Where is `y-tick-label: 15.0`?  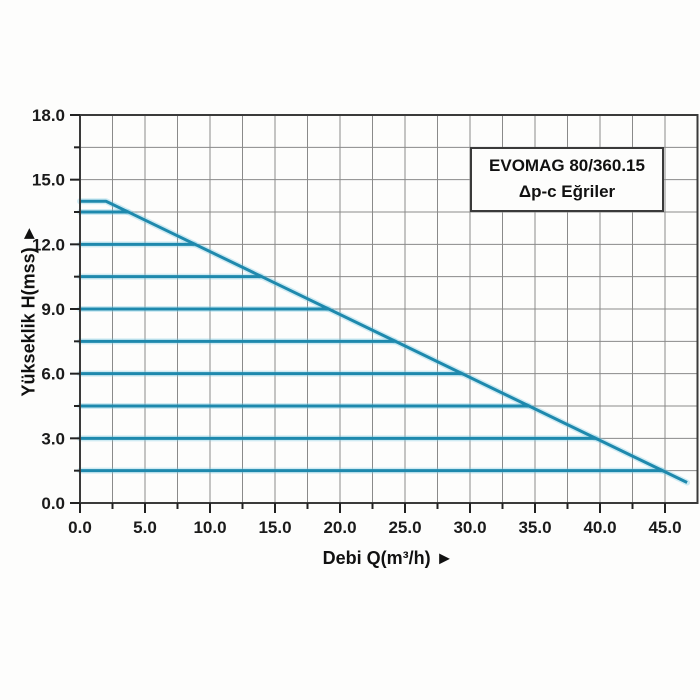
y-tick-label: 15.0 is located at coordinates (48, 180).